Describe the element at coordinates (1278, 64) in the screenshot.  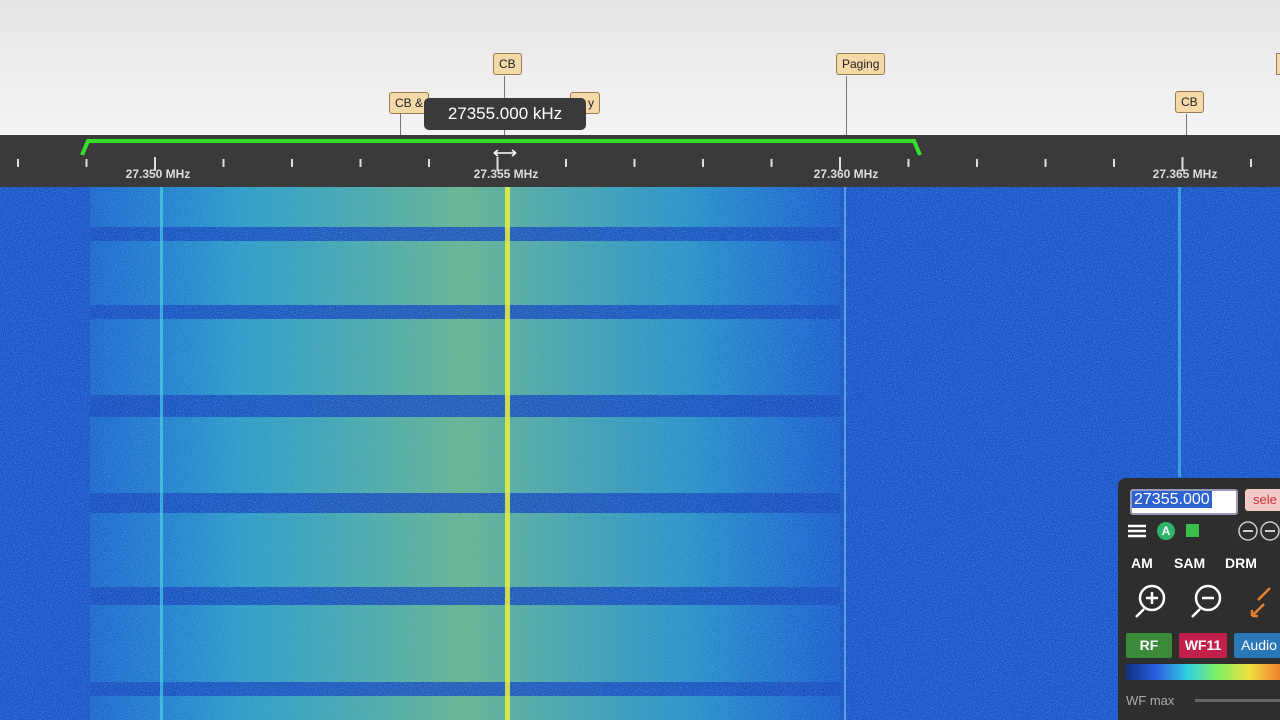
I see `bookmark-edge` at that location.